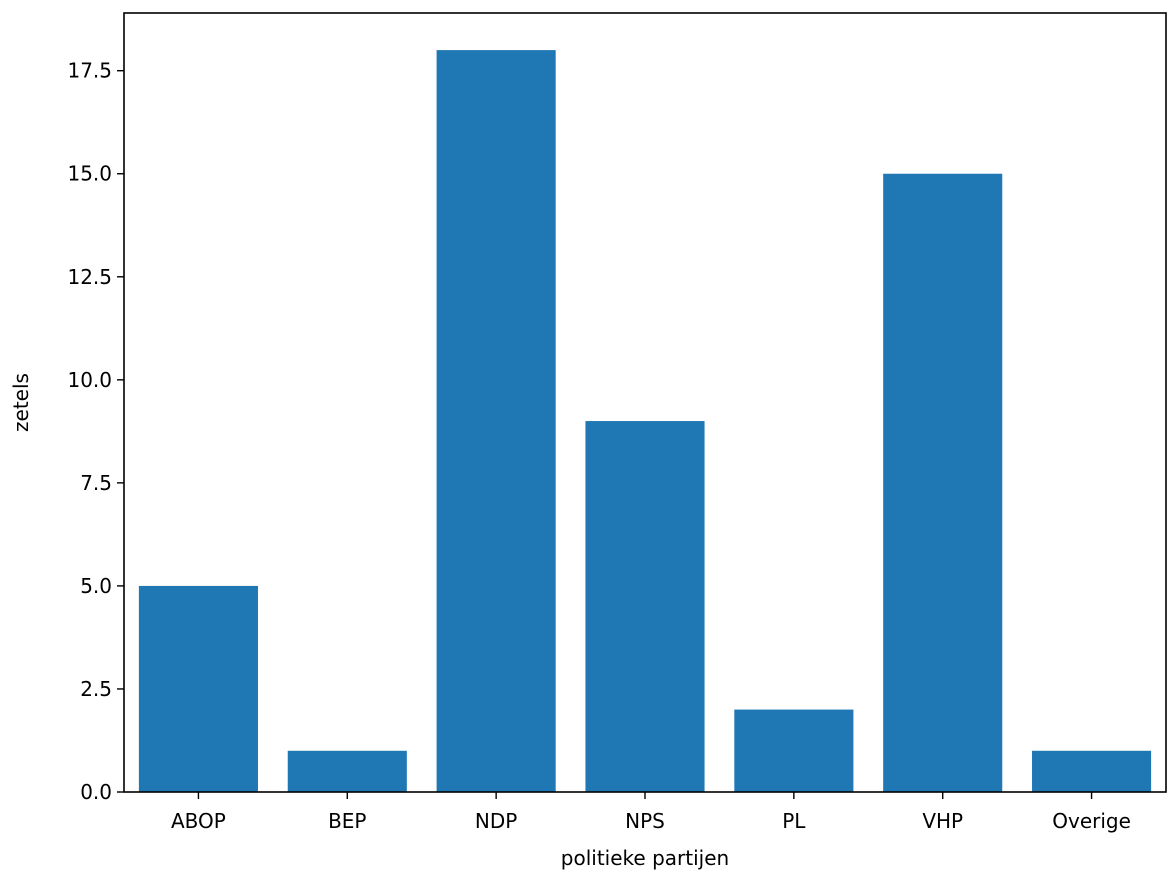 The image size is (1170, 870). I want to click on x-axis-ticks: ABOP BEP NDP NPS PL VHP Overige, so click(651, 812).